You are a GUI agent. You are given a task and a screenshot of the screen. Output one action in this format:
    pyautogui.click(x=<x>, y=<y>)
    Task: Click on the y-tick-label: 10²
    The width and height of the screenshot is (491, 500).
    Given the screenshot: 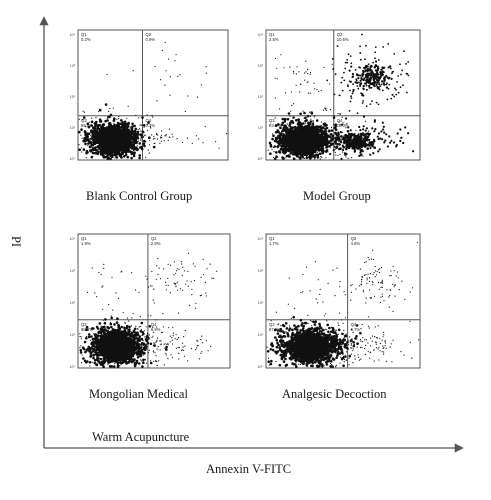 What is the action you would take?
    pyautogui.click(x=73, y=97)
    